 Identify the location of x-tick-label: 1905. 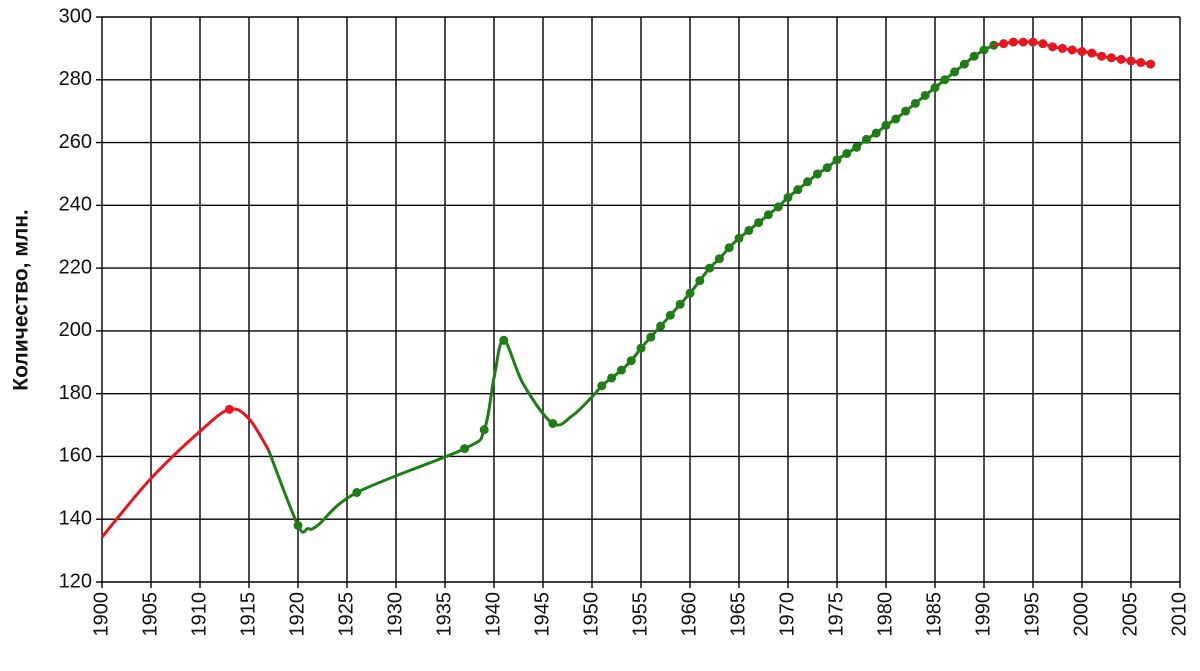
(150, 614).